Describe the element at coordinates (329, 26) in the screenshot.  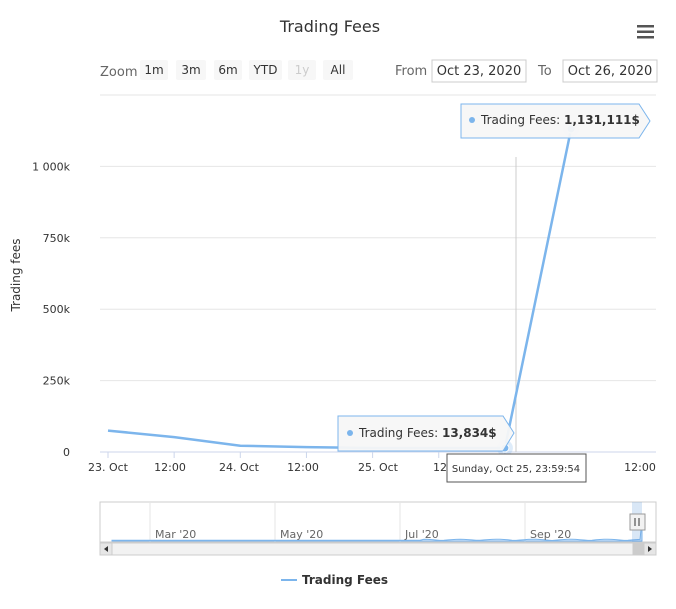
I see `chart-title: Trading Fees` at that location.